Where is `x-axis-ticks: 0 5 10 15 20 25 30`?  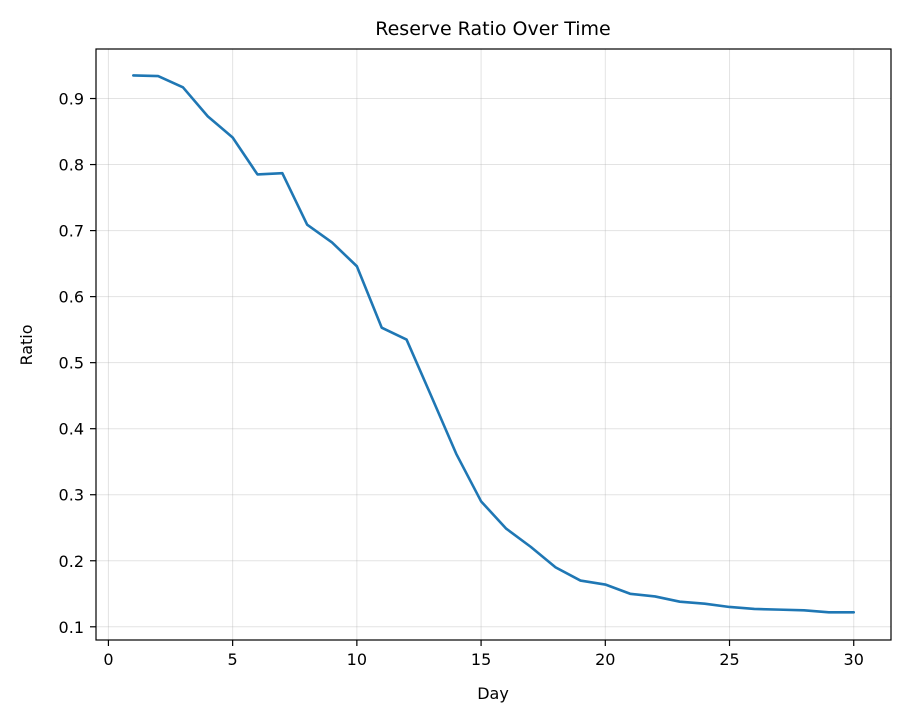 x-axis-ticks: 0 5 10 15 20 25 30 is located at coordinates (483, 654).